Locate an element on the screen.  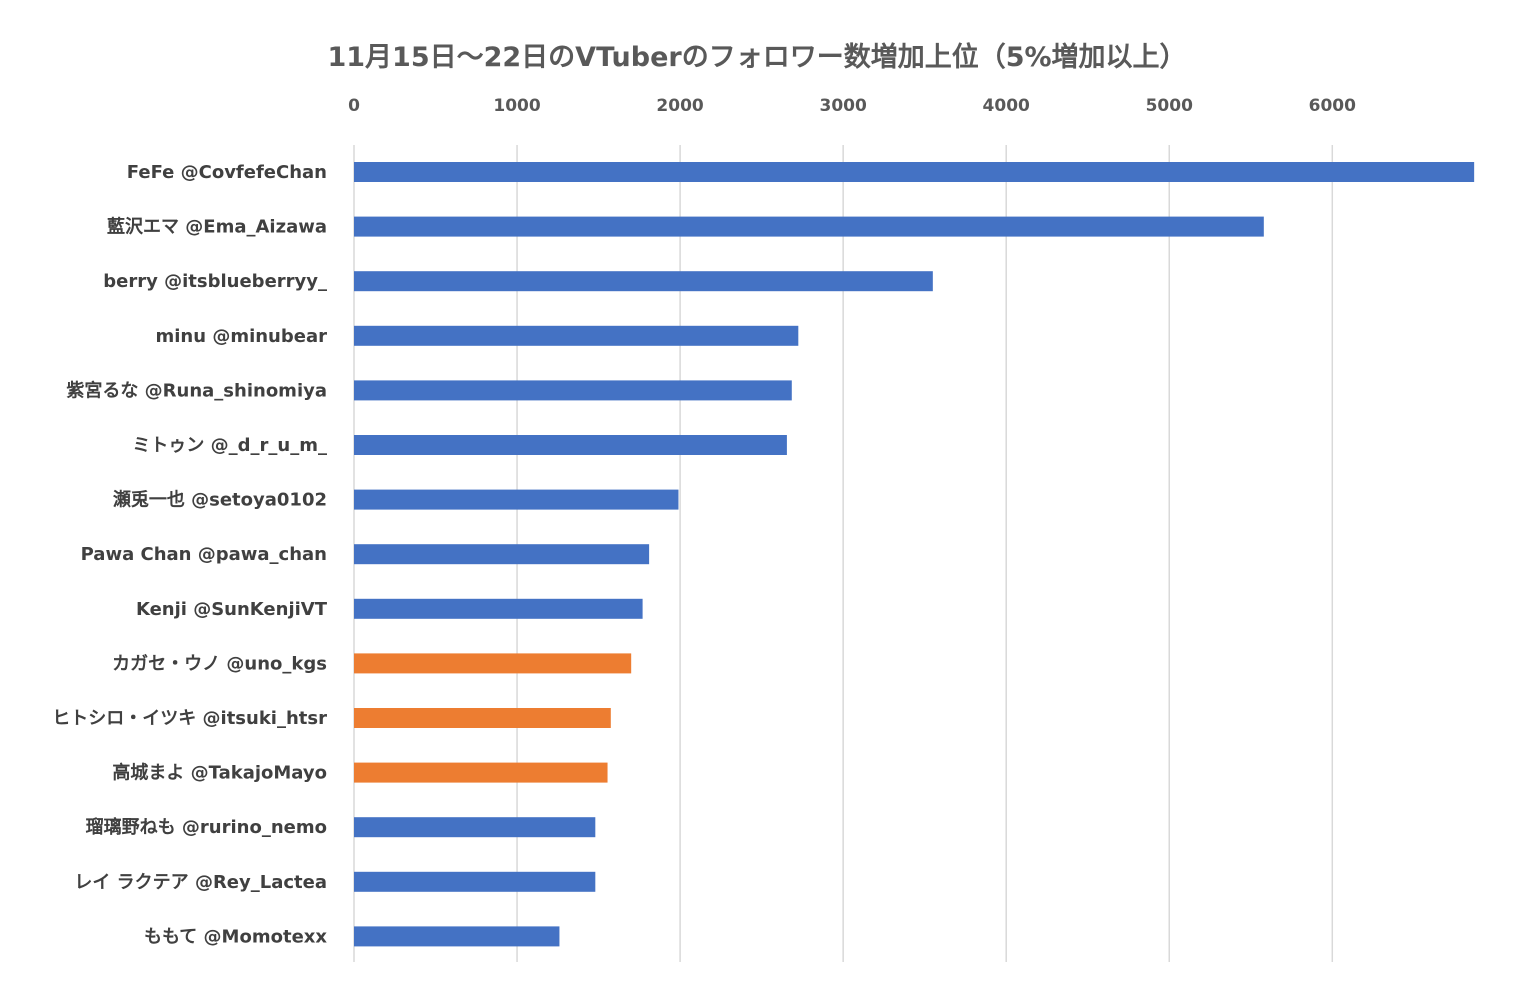
category-label-3: berry @itsblueberryy_ is located at coordinates (215, 281).